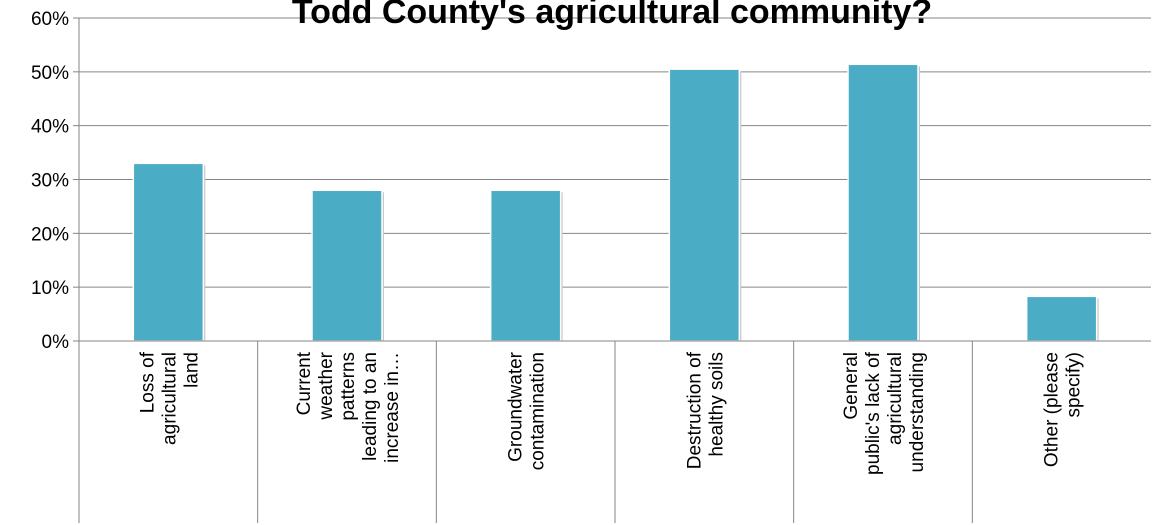 This screenshot has width=1159, height=525. Describe the element at coordinates (304, 383) in the screenshot. I see `category-label-line: Current` at that location.